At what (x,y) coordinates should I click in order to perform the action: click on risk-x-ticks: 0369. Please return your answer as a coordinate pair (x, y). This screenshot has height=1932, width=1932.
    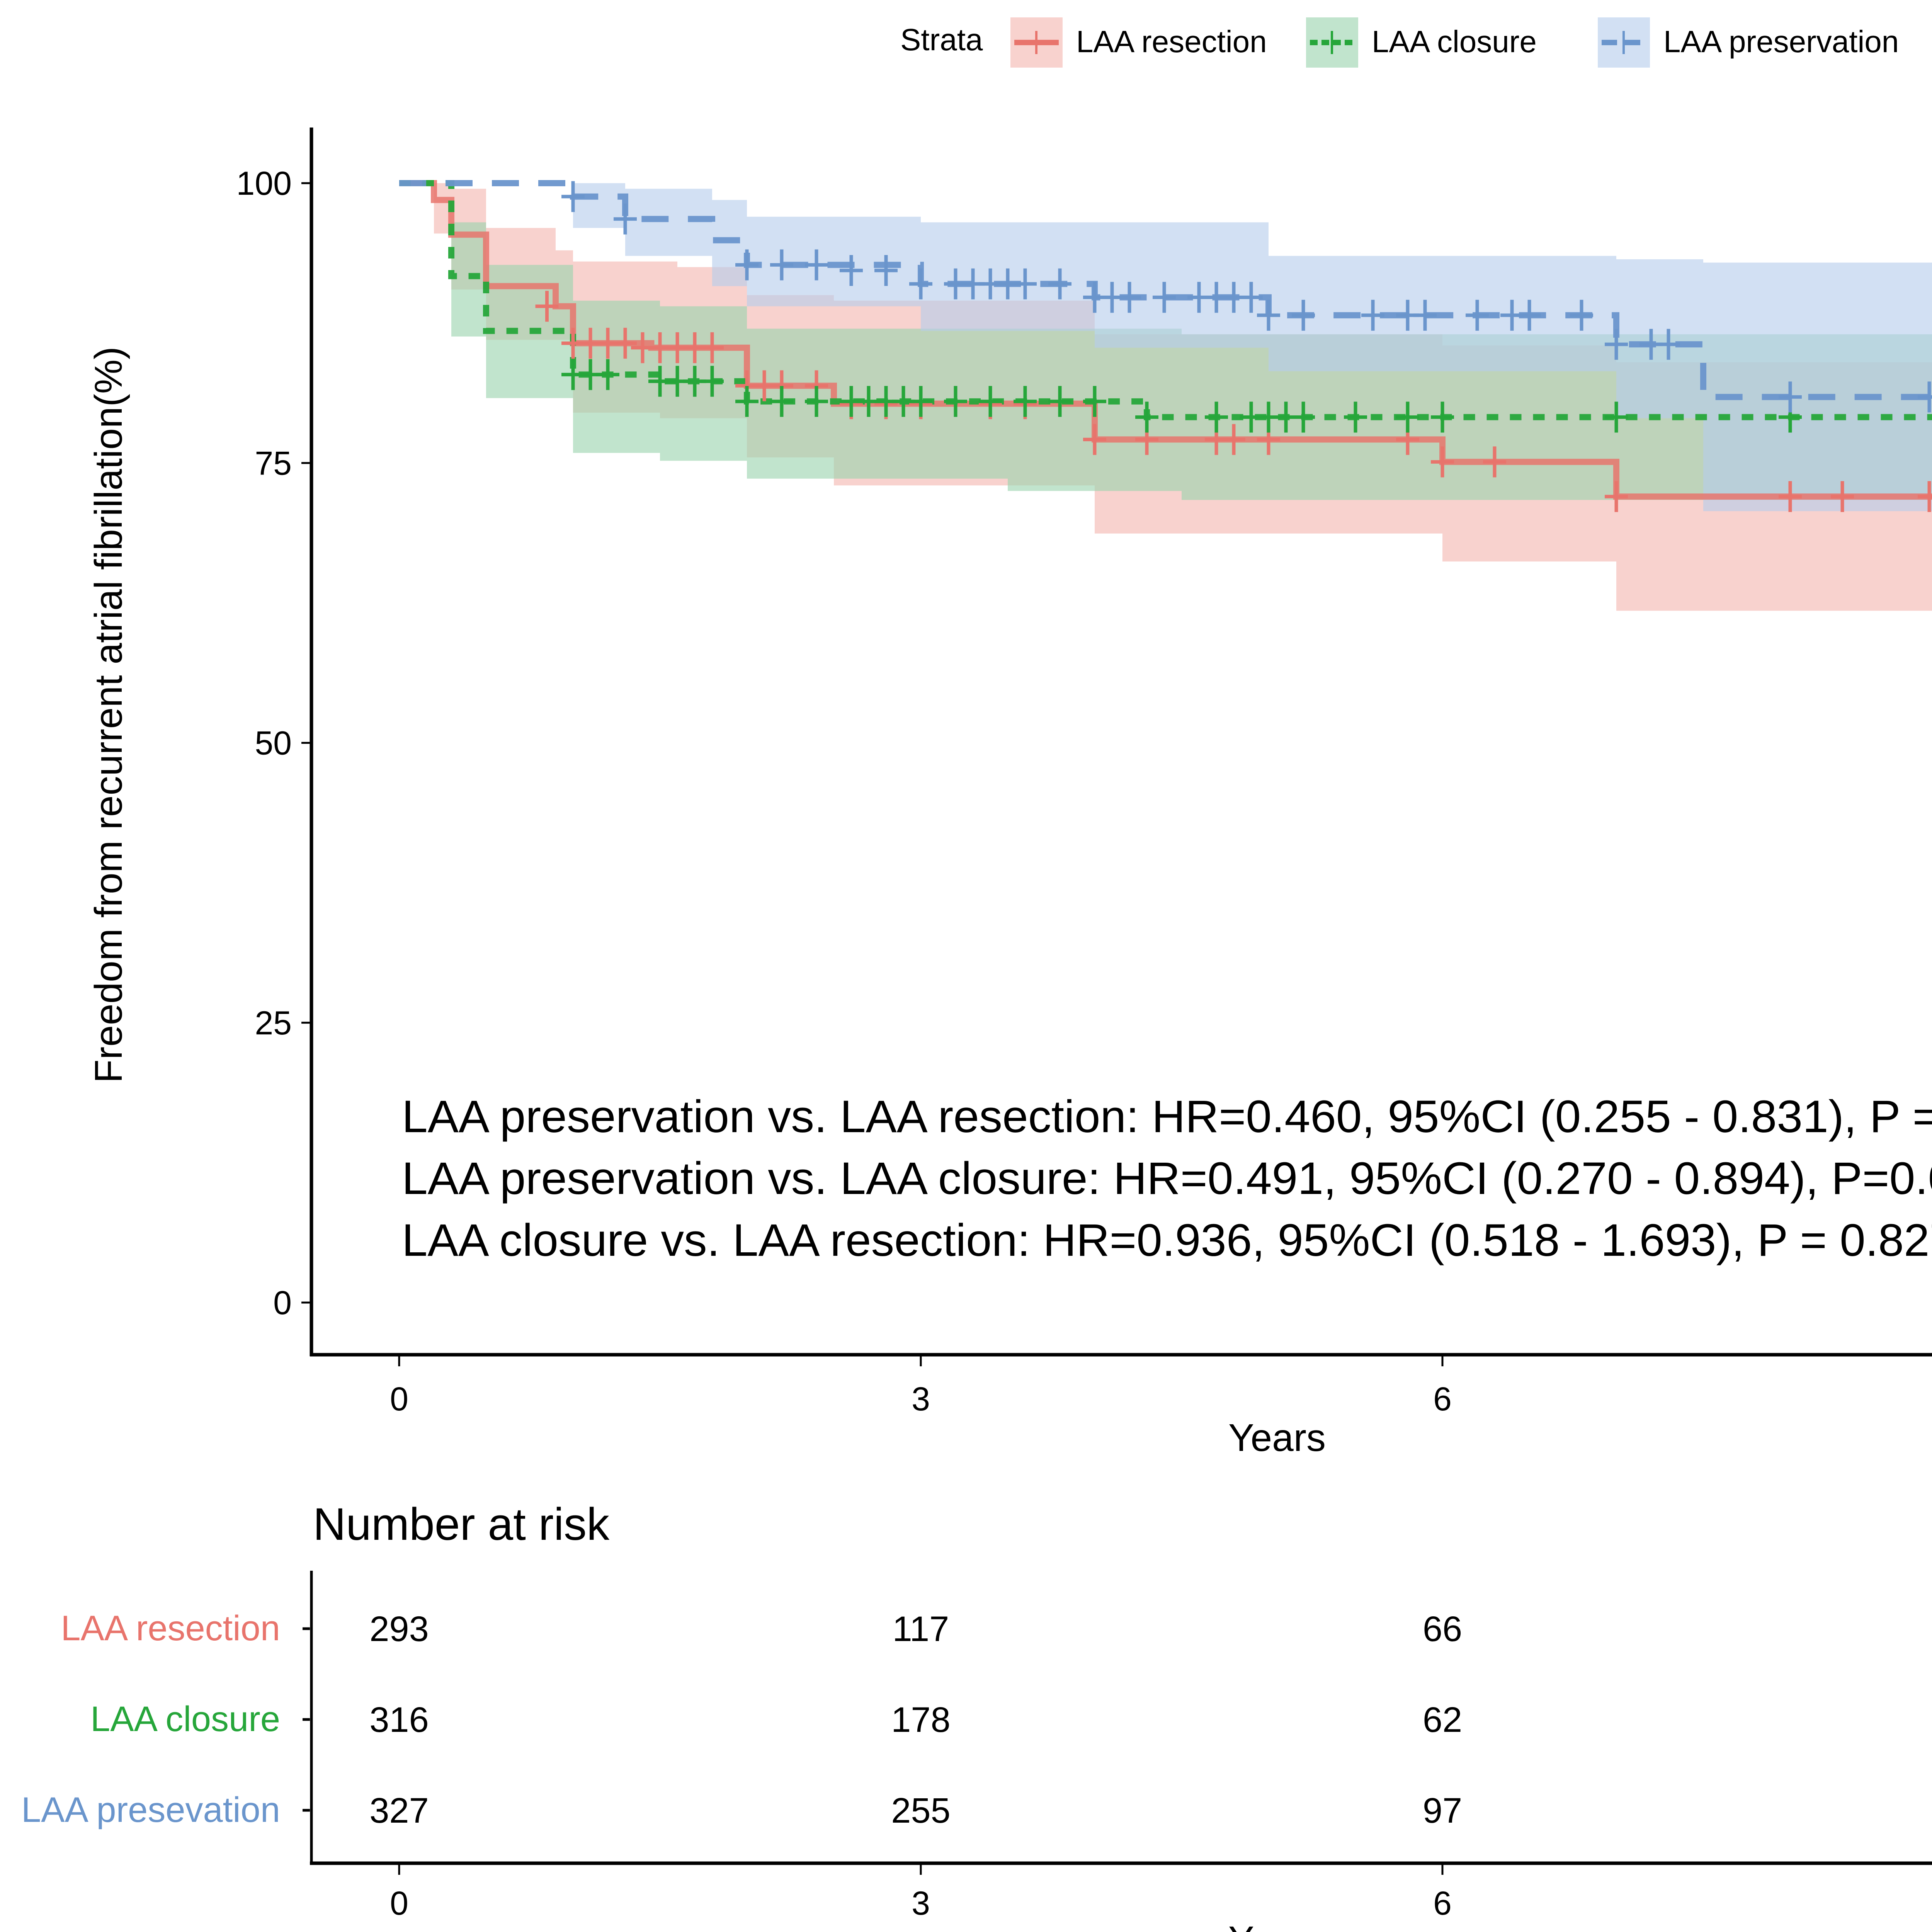
    Looking at the image, I should click on (921, 1894).